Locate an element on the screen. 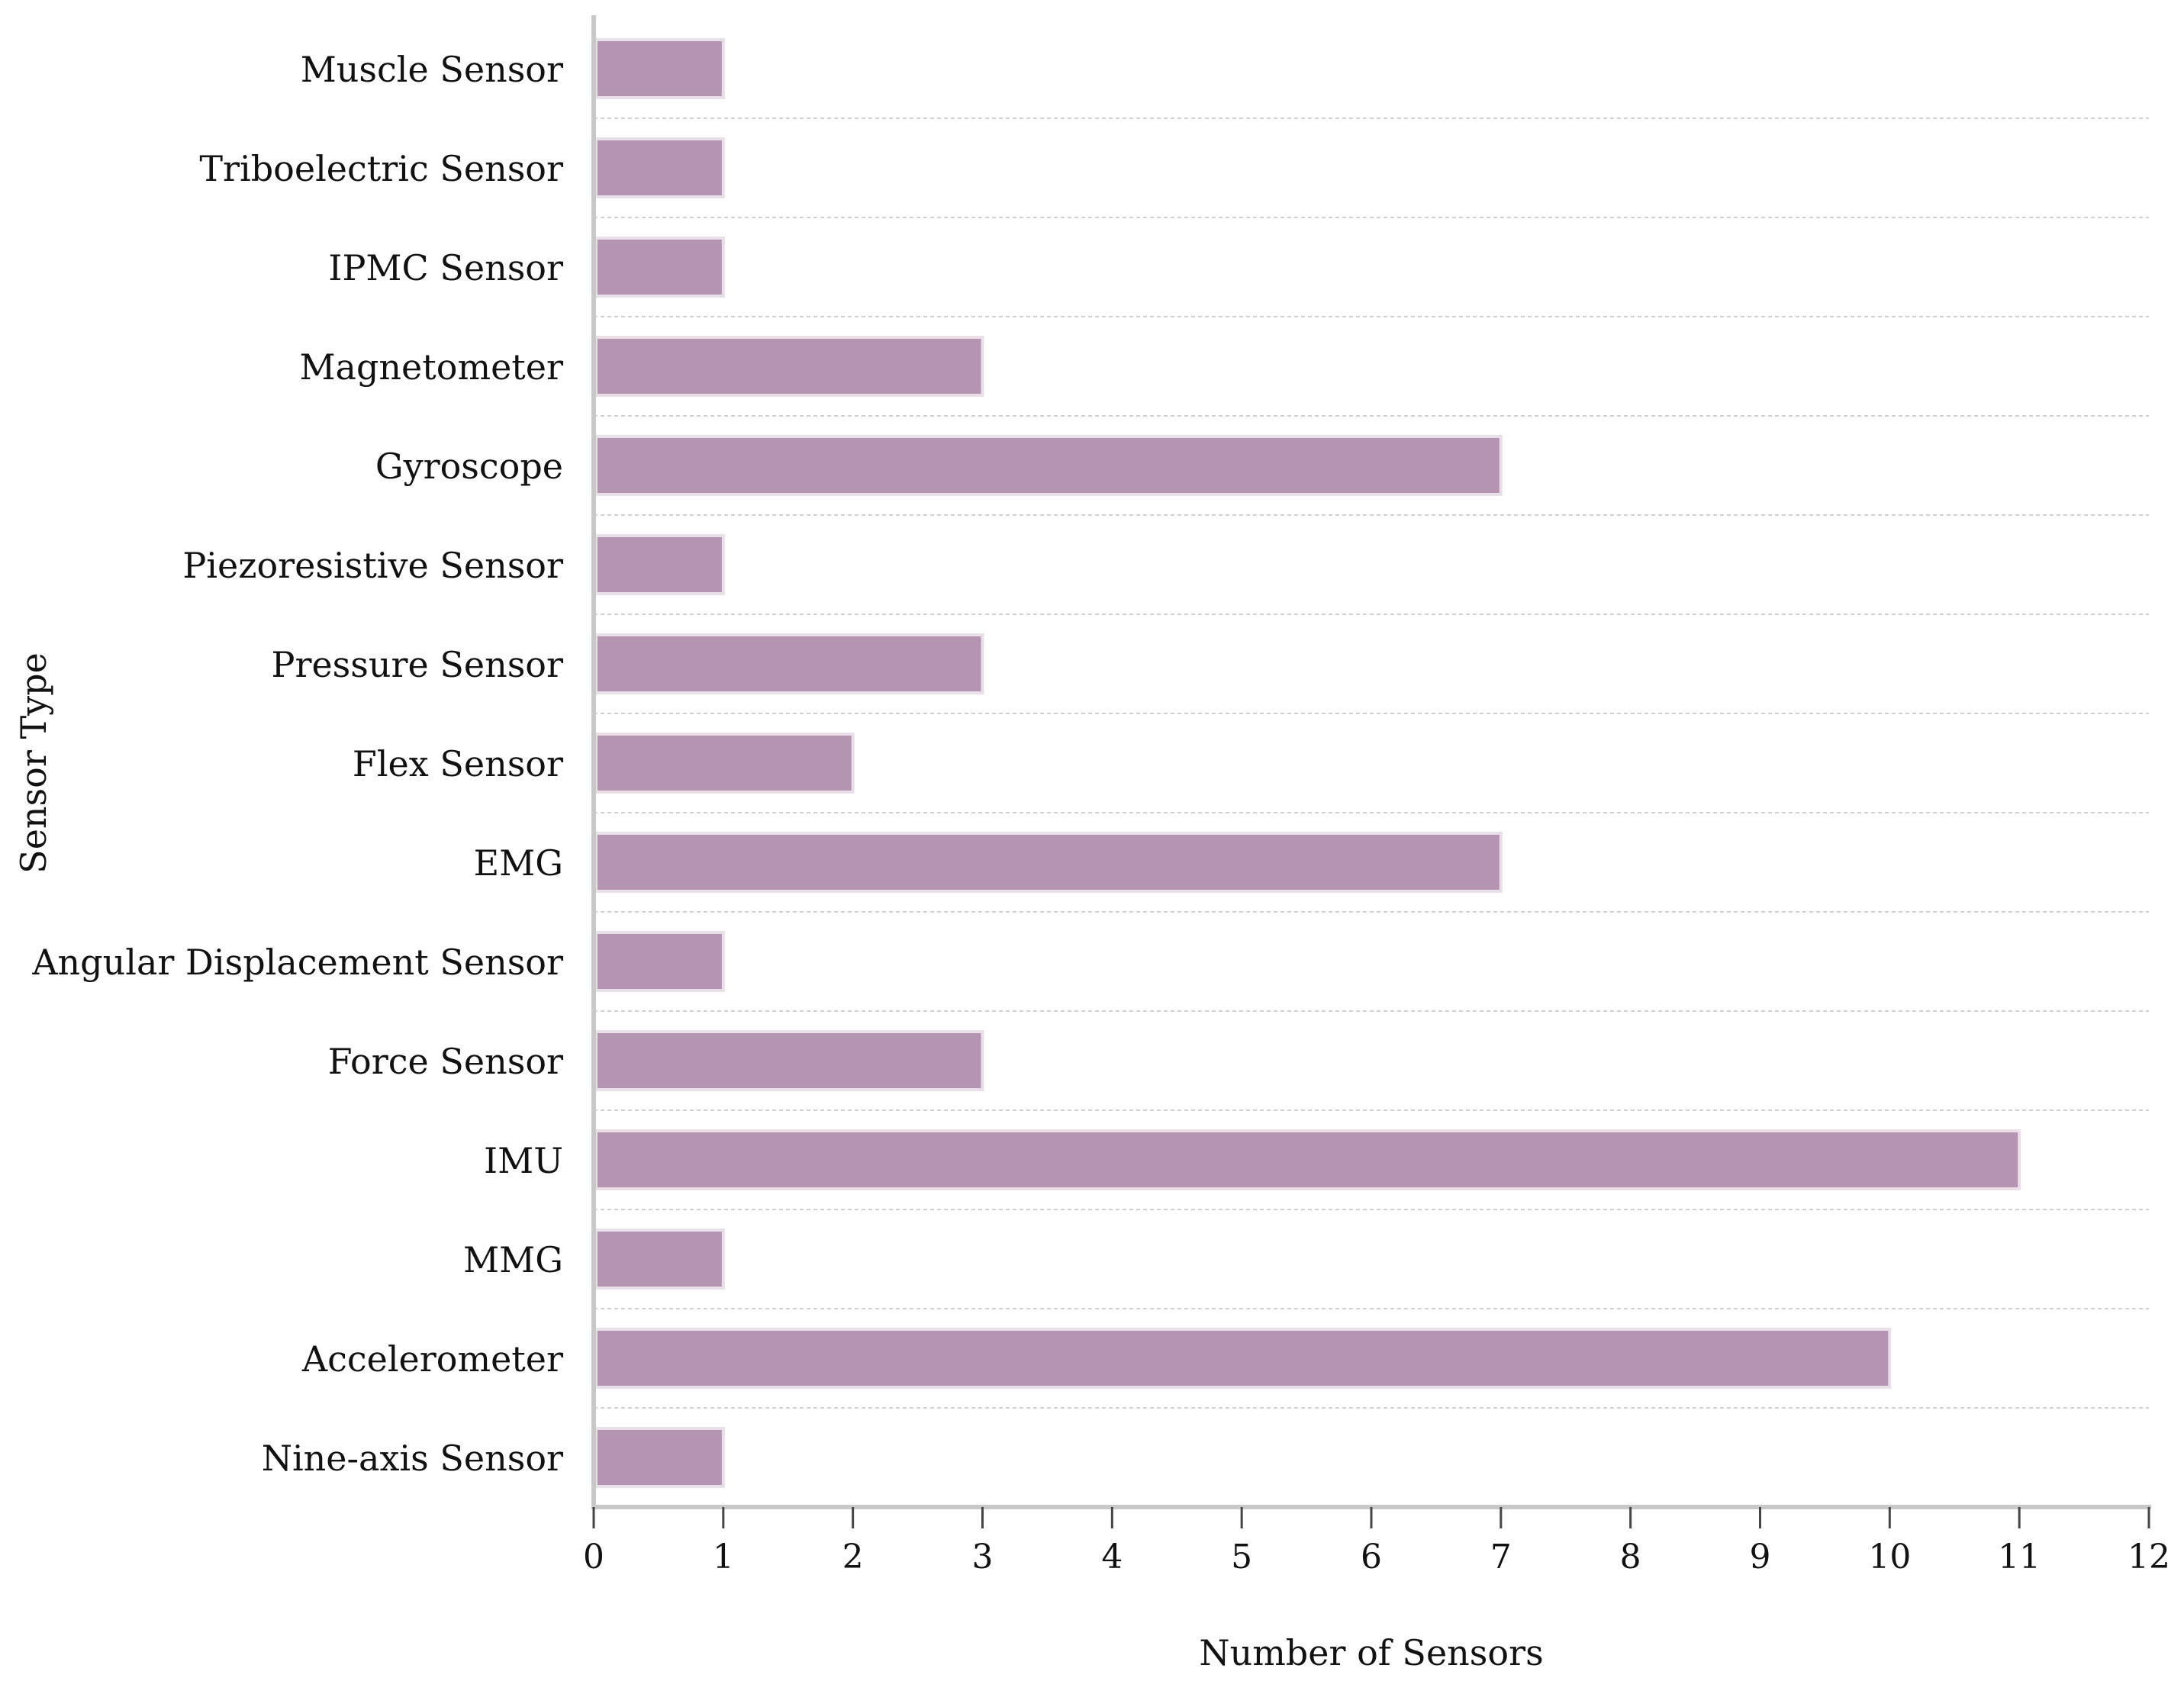 The image size is (2184, 1694). category-label-ipmc-sensor: IPMC Sensor is located at coordinates (446, 267).